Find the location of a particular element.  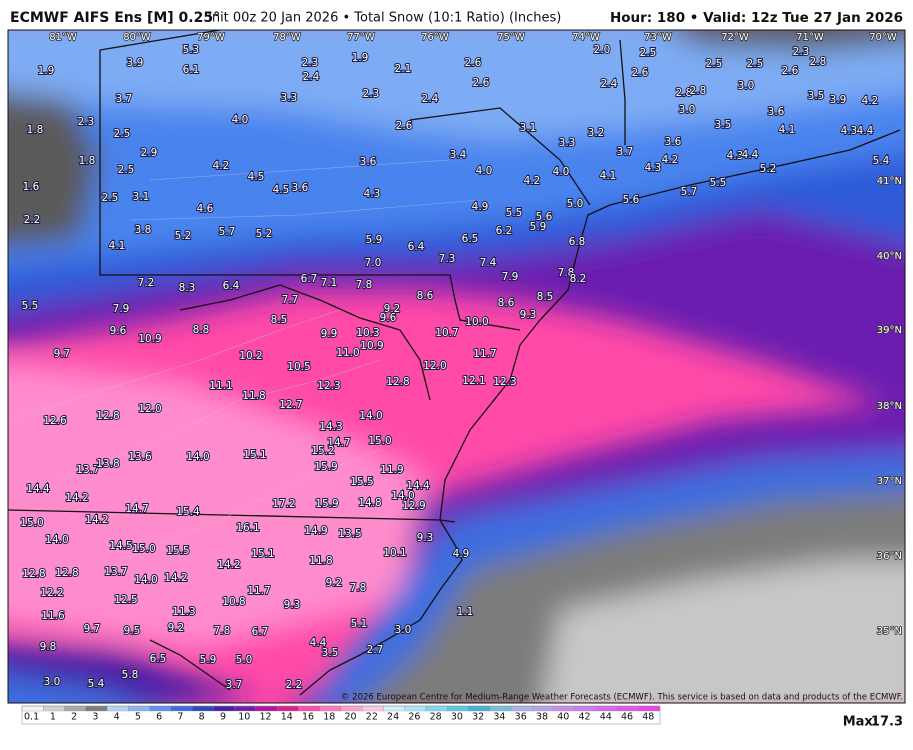

longitude-label: 77°W is located at coordinates (361, 37).